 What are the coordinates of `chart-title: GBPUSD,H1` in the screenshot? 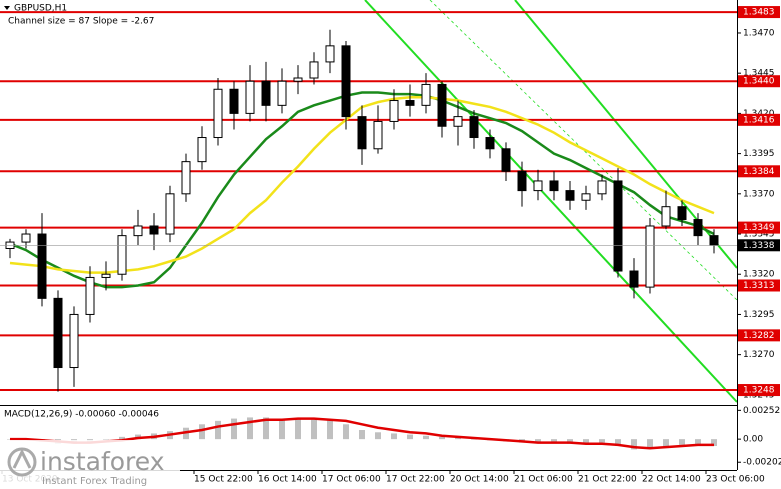 It's located at (40, 9).